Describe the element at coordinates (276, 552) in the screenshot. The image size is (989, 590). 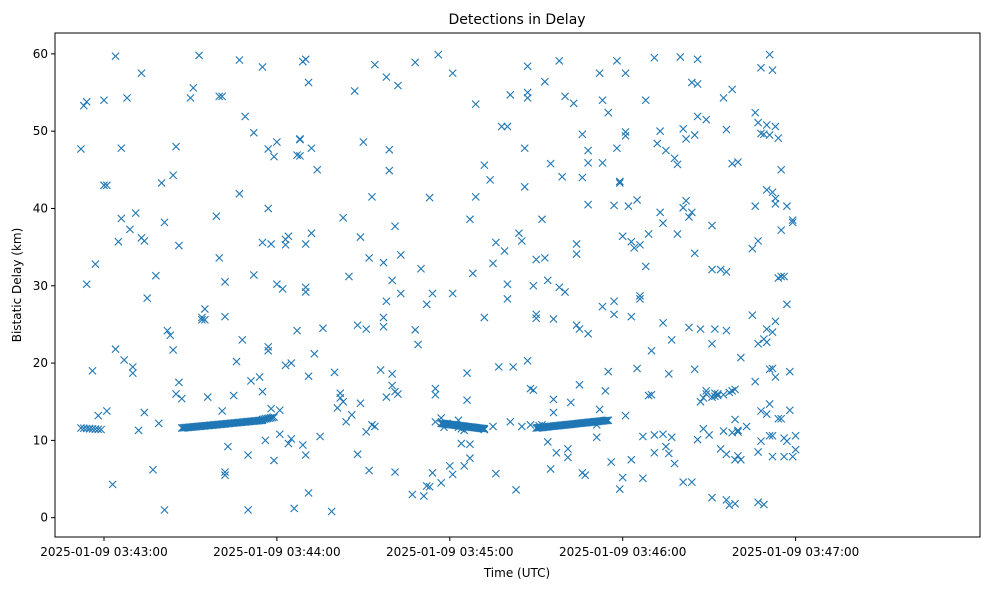
I see `x-tick-label: 2025-01-09 03:44:00` at that location.